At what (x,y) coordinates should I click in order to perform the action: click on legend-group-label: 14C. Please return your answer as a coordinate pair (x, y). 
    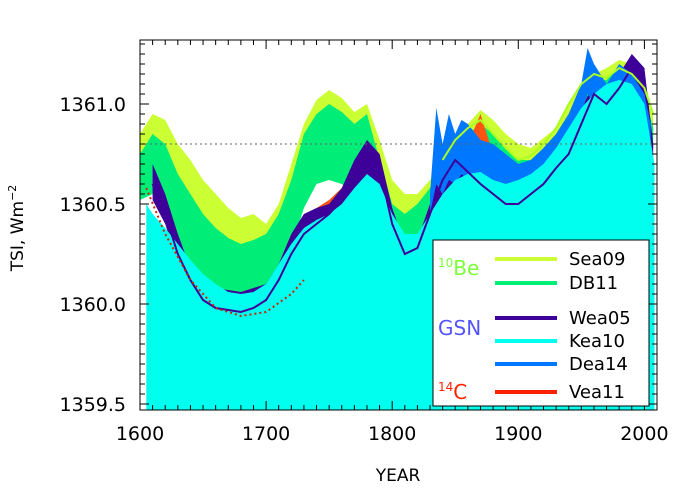
    Looking at the image, I should click on (452, 392).